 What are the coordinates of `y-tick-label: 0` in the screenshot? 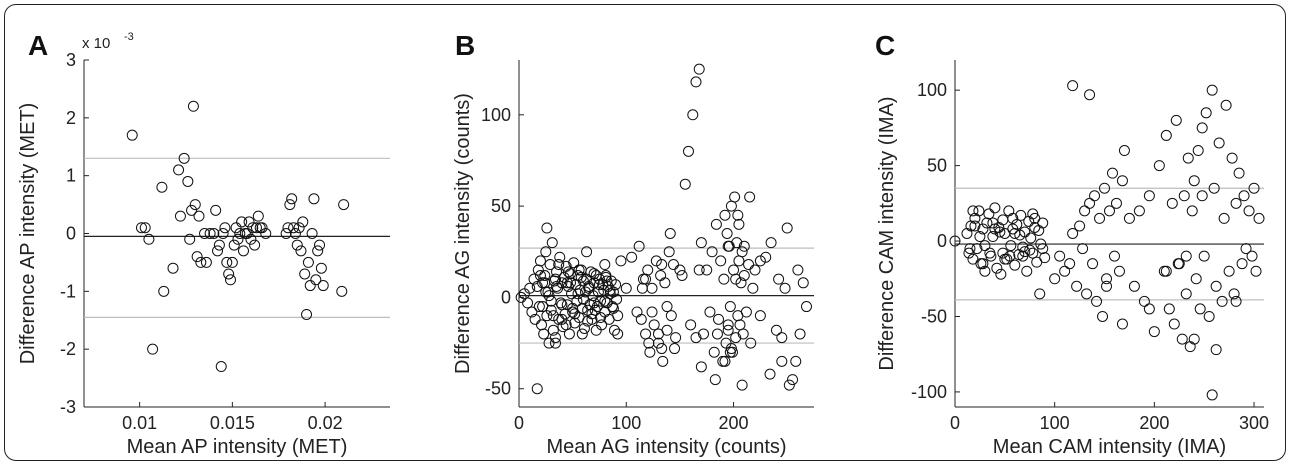 It's located at (71, 234).